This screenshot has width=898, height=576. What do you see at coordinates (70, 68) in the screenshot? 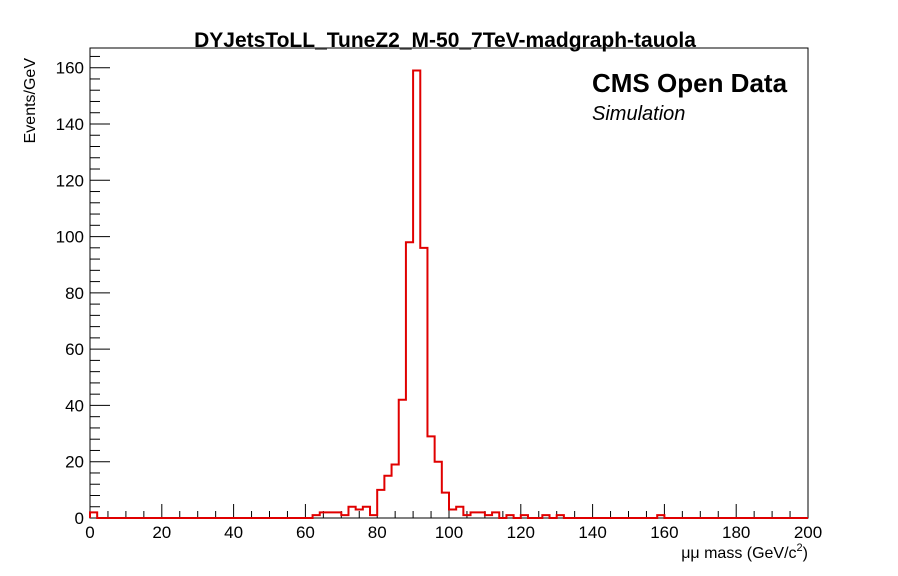
I see `y-tick-label: 160` at bounding box center [70, 68].